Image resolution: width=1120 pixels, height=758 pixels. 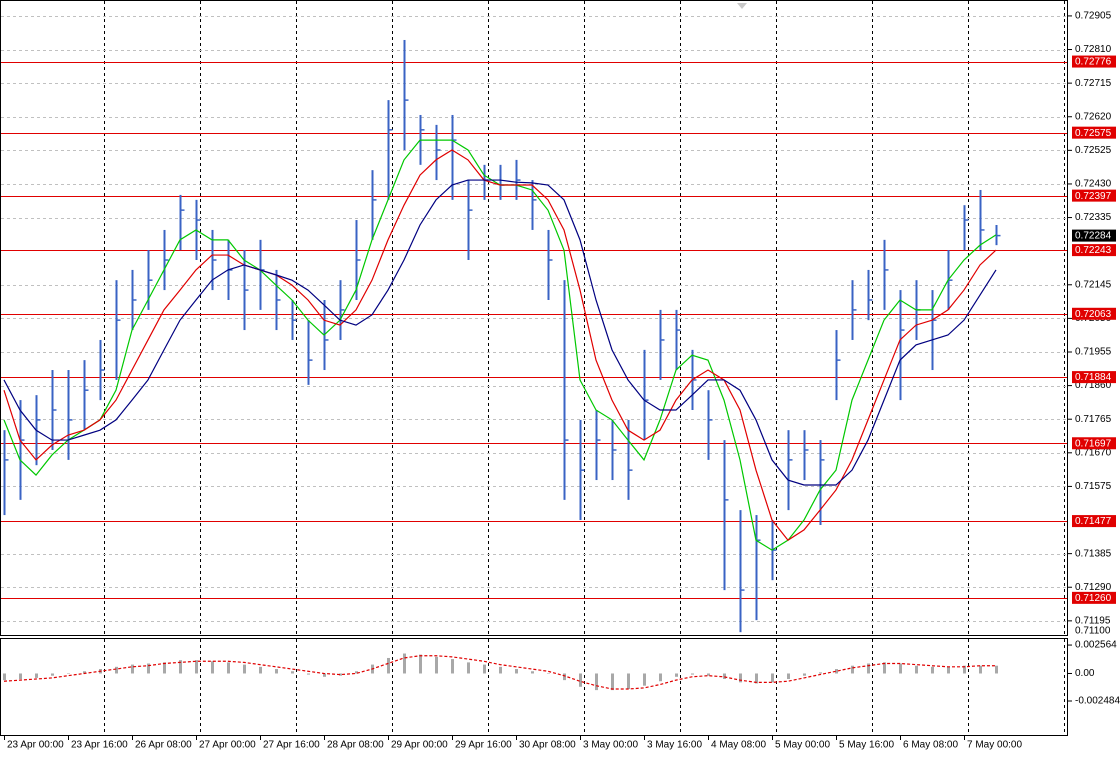 I want to click on y-tick-label: 0.72430, so click(x=1093, y=184).